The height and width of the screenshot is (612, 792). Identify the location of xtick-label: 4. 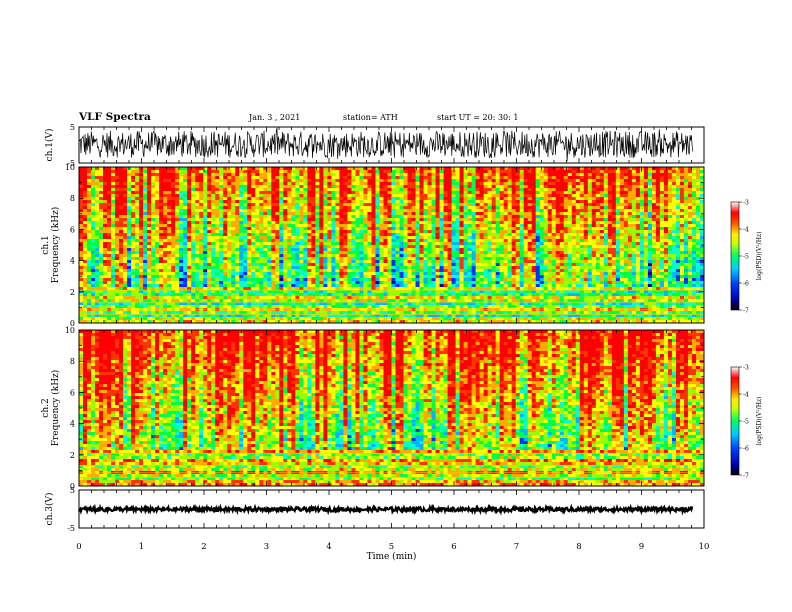
(328, 547).